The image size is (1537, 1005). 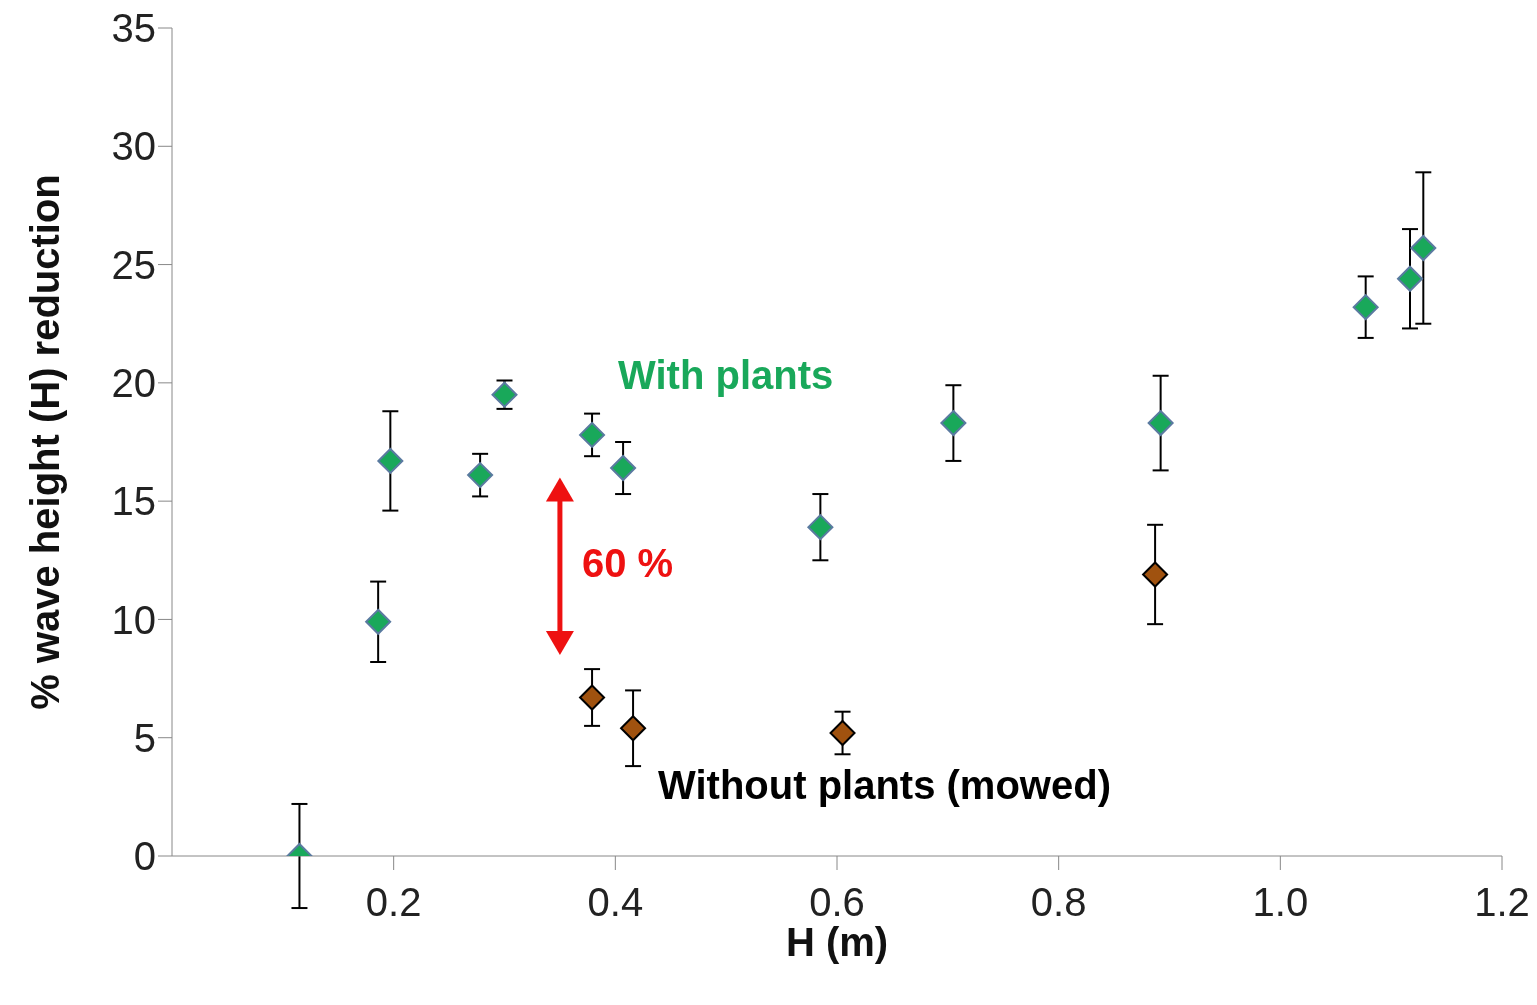 What do you see at coordinates (393, 902) in the screenshot?
I see `x-tick-label: 0.2` at bounding box center [393, 902].